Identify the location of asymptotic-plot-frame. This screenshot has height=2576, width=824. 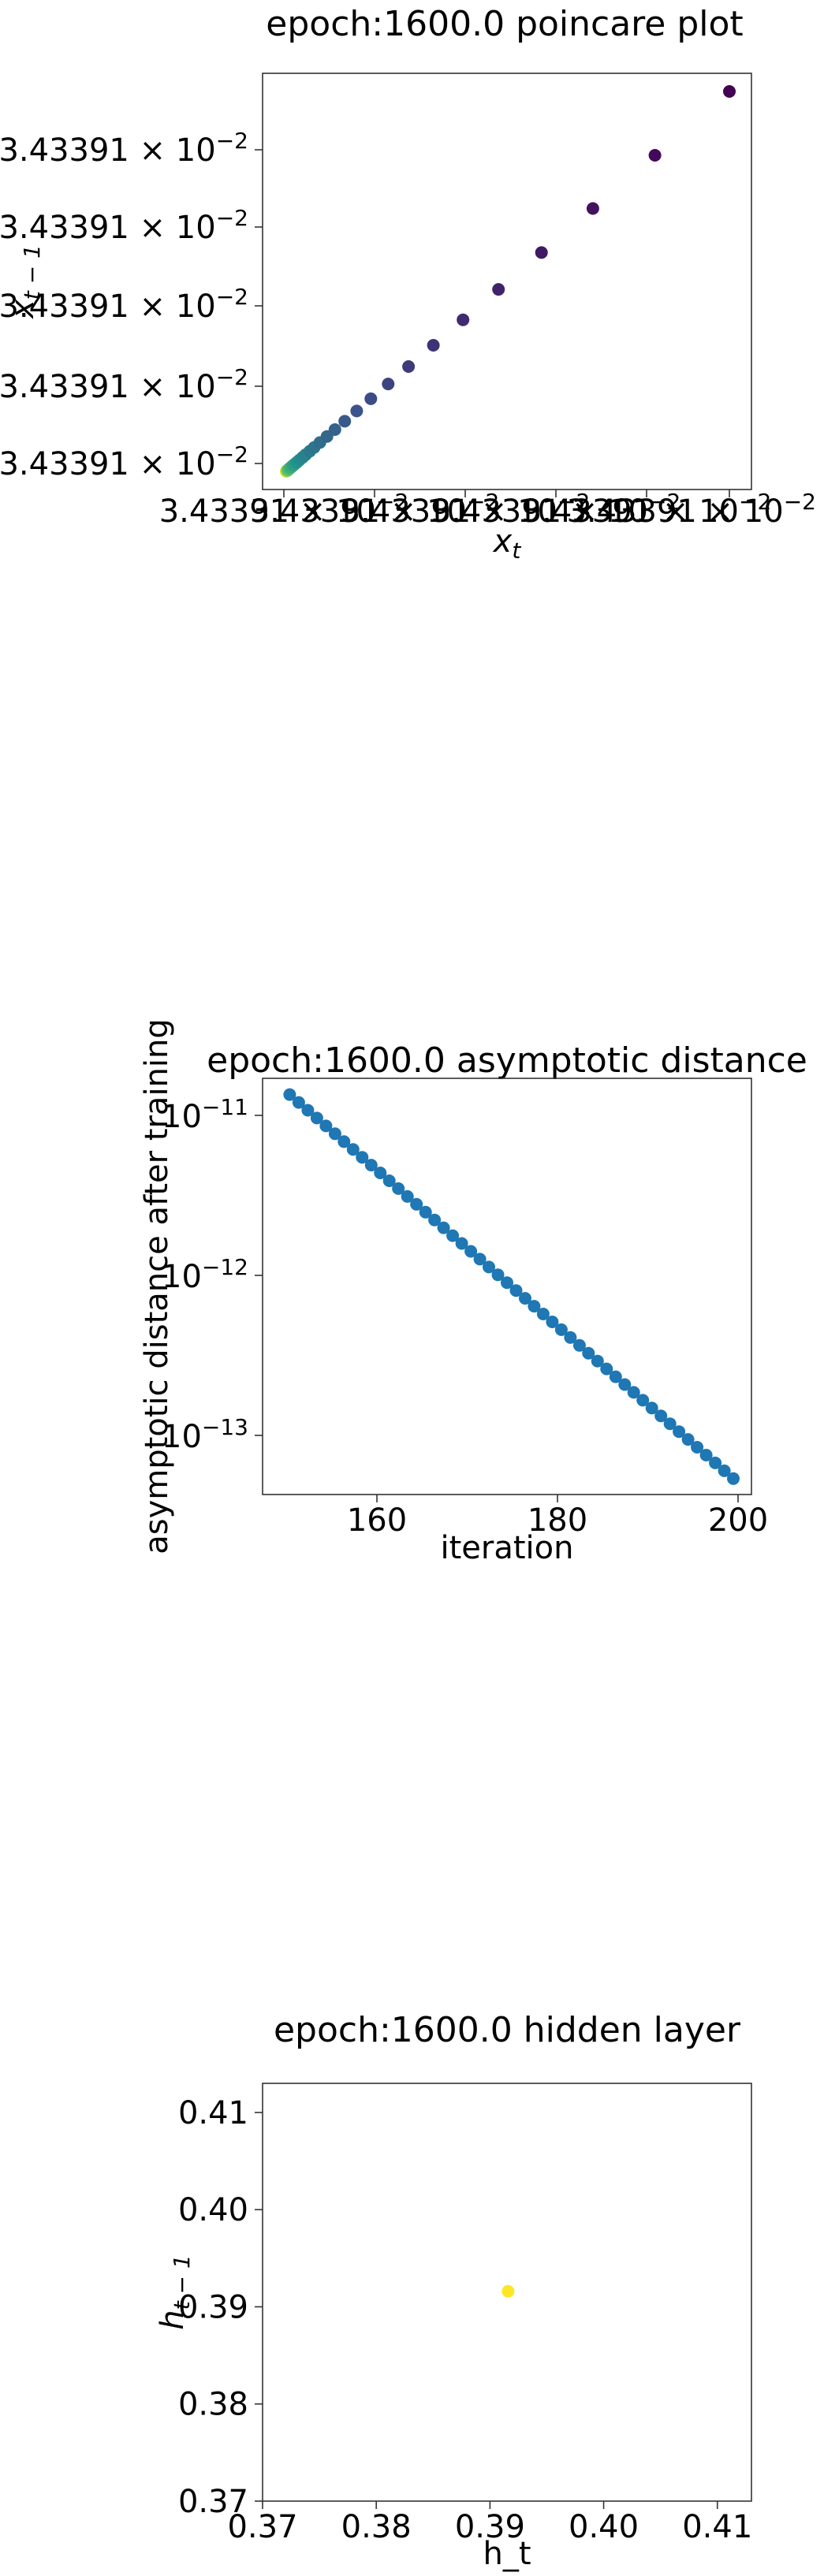
(507, 1286).